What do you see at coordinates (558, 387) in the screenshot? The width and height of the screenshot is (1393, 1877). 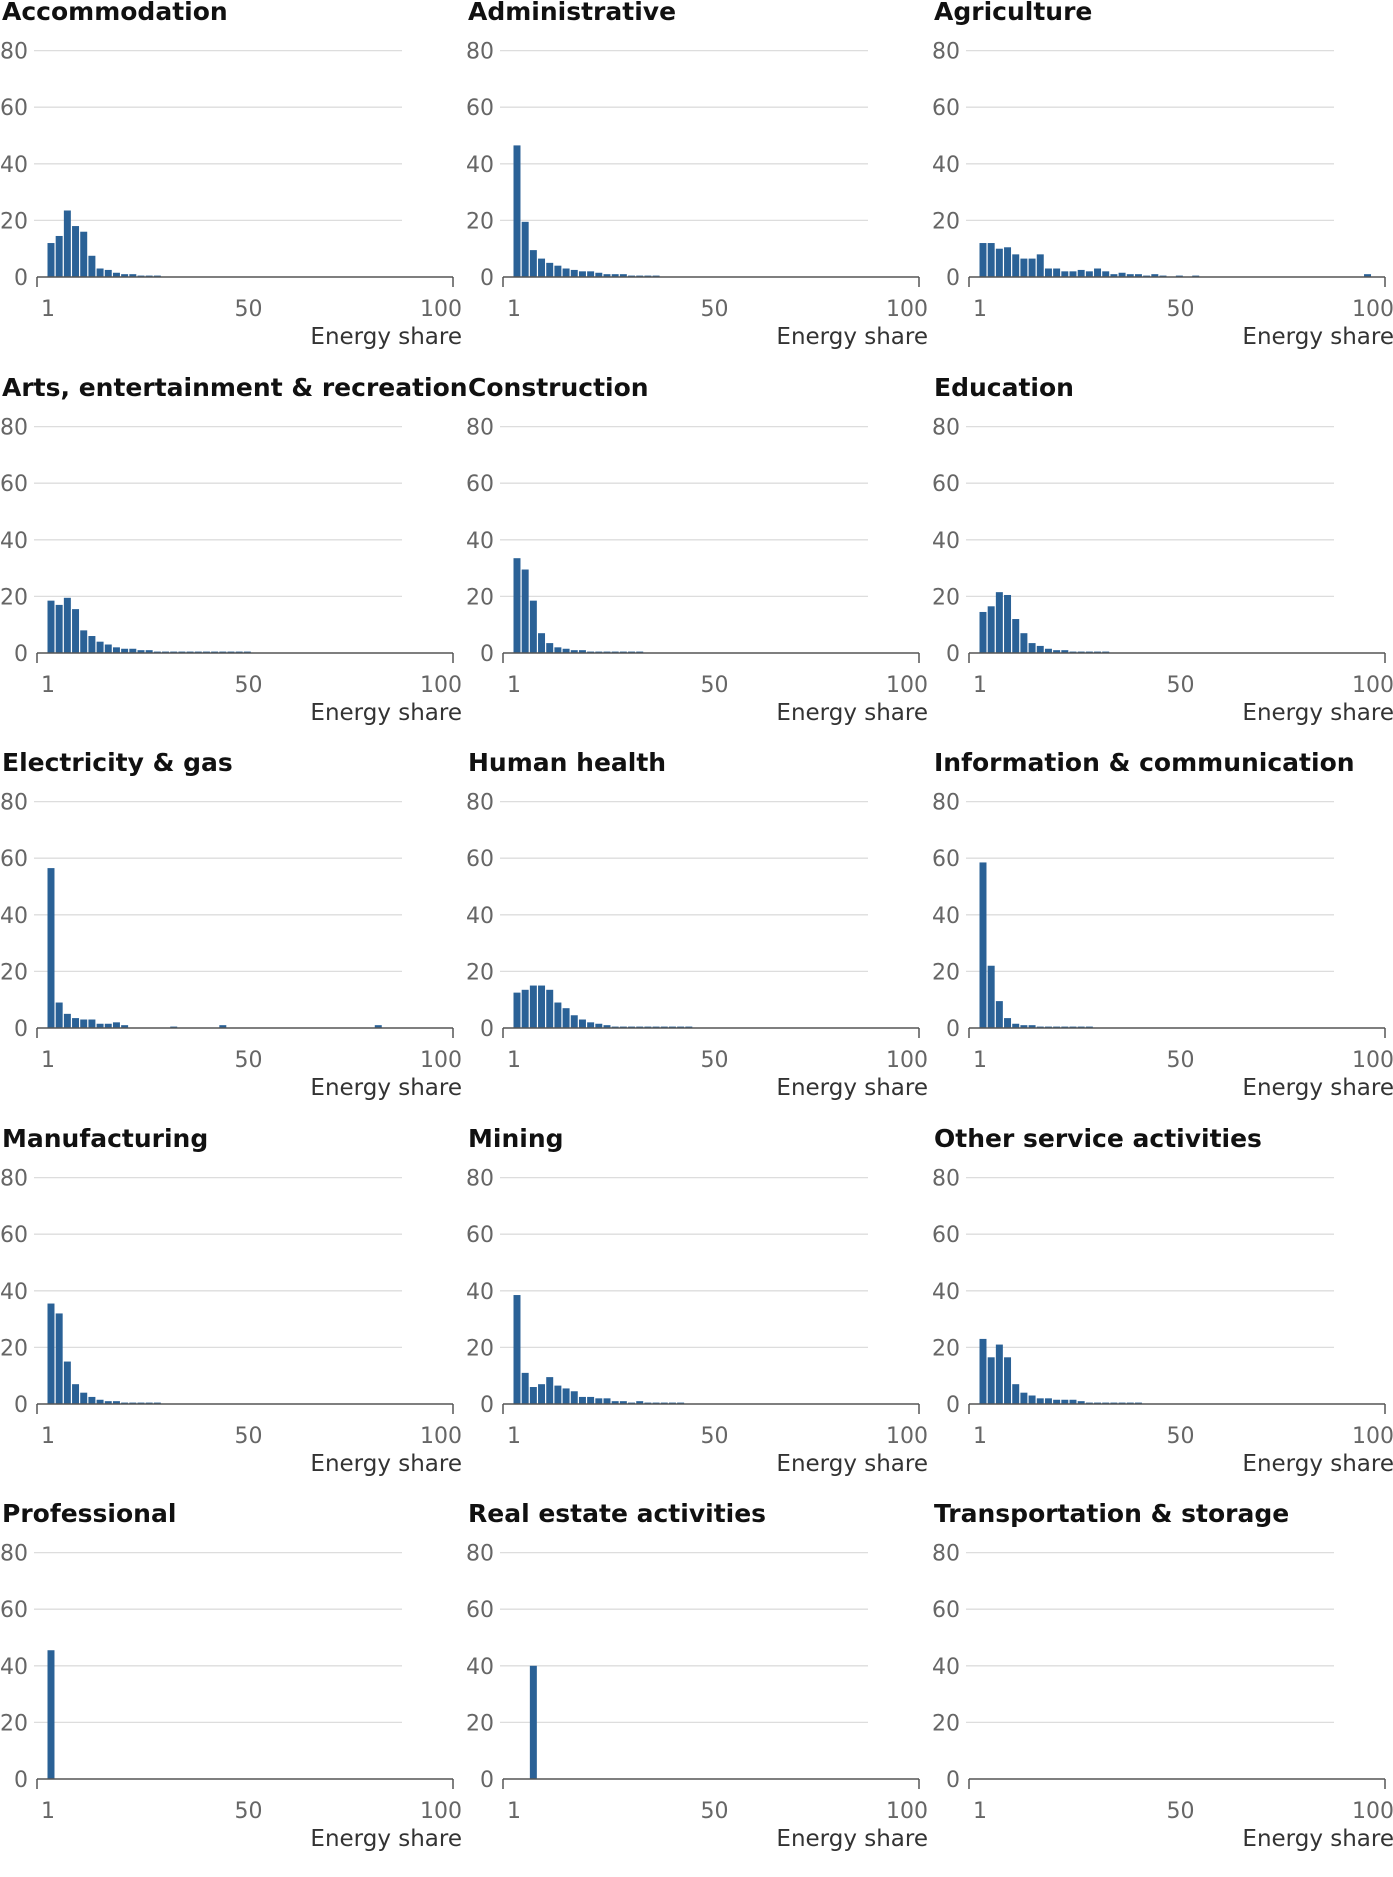 I see `panel-title: Construction` at bounding box center [558, 387].